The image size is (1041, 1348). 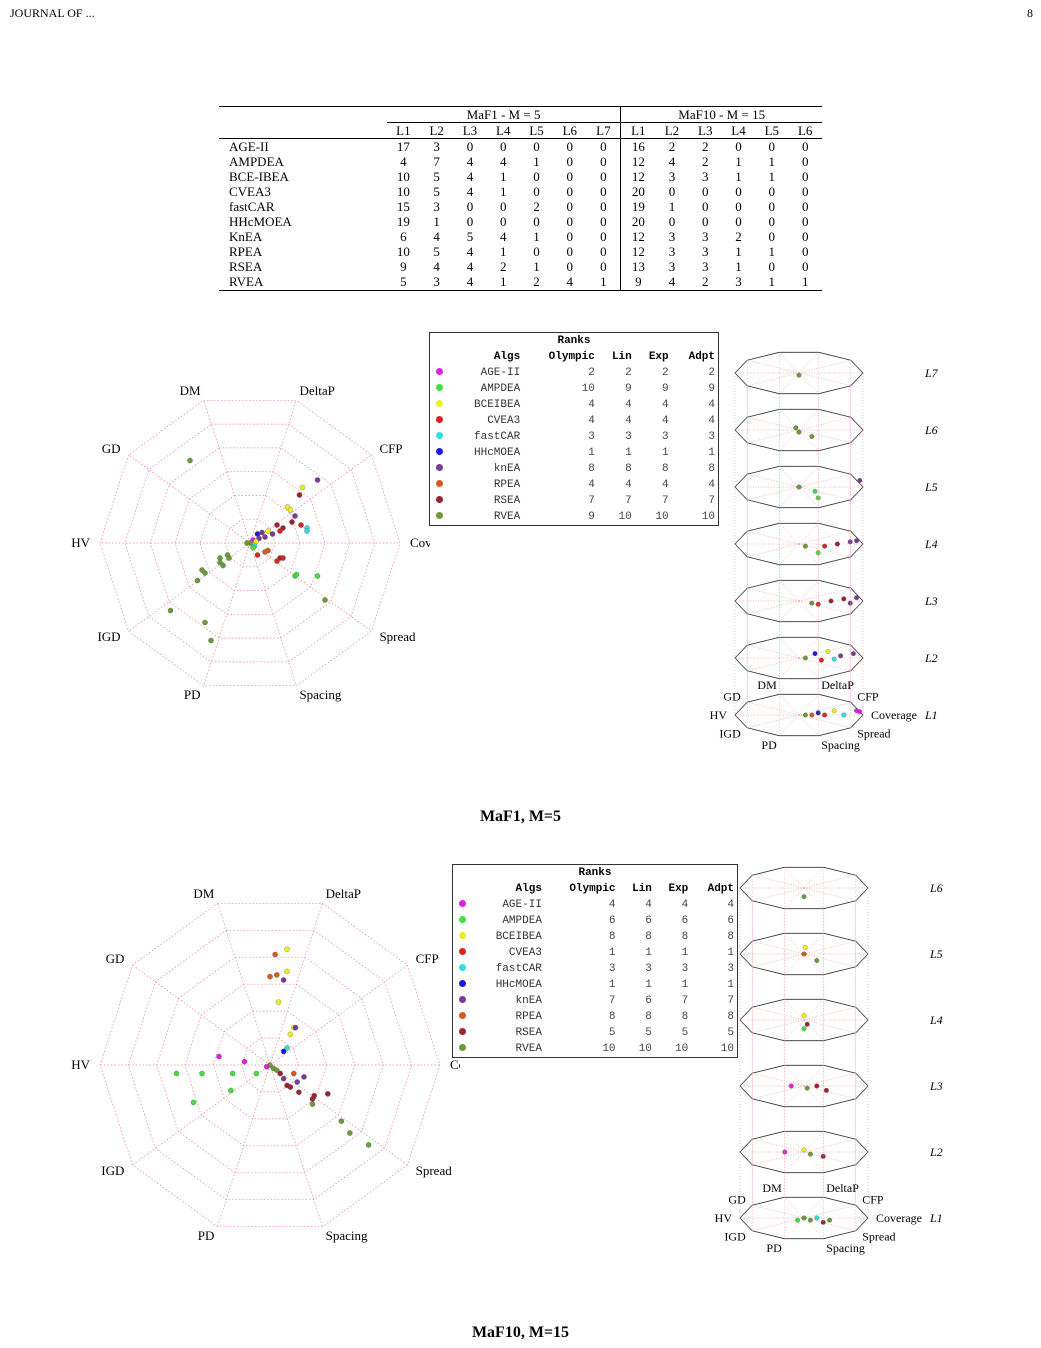 I want to click on rank-header-exp: Exp, so click(x=658, y=357).